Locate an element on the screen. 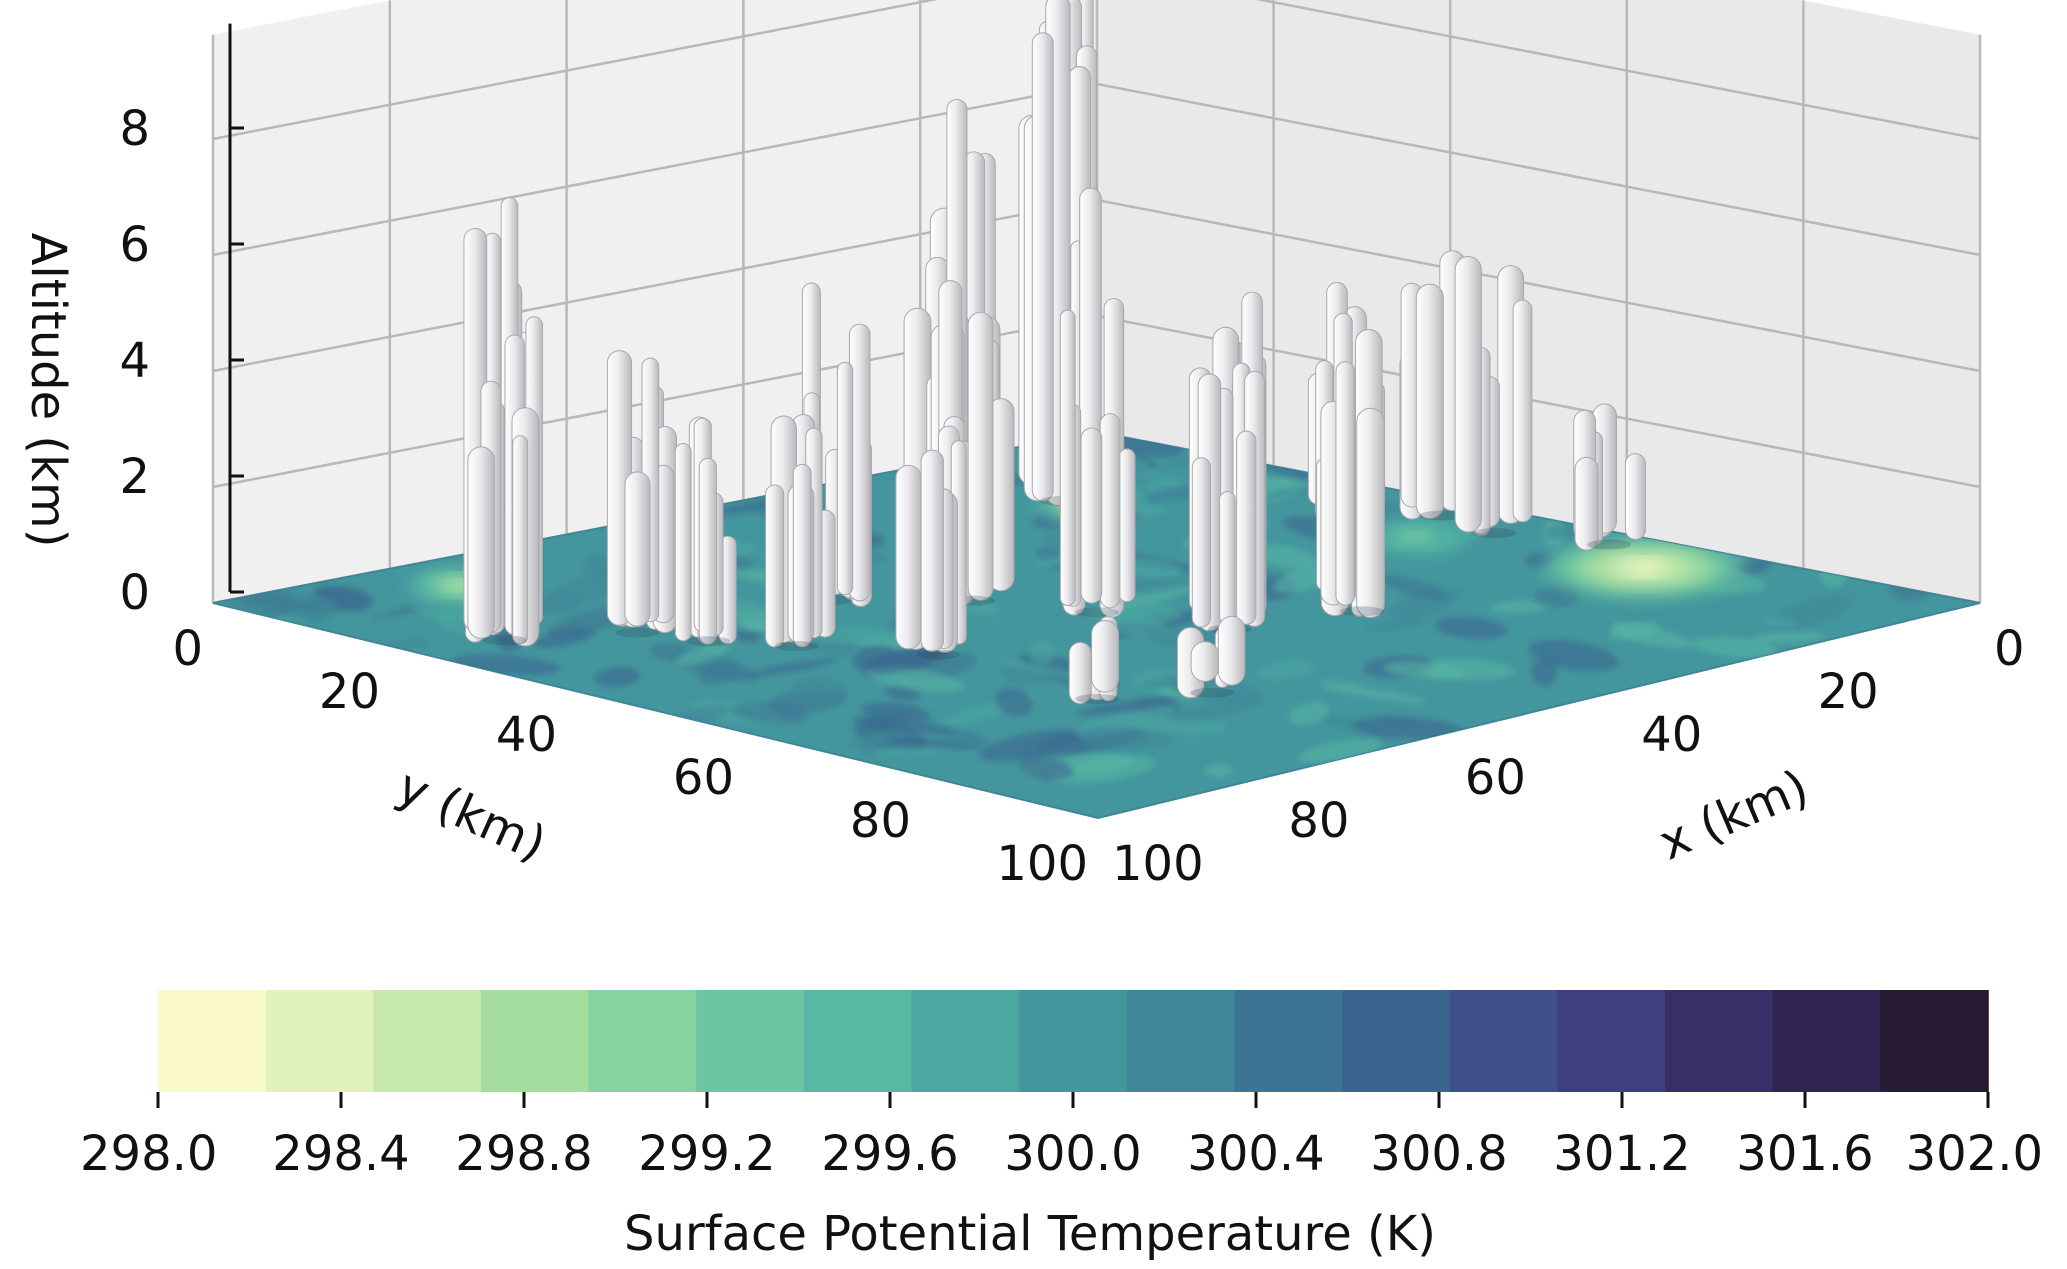  colorbar-tick-label: 299.2 is located at coordinates (706, 1154).